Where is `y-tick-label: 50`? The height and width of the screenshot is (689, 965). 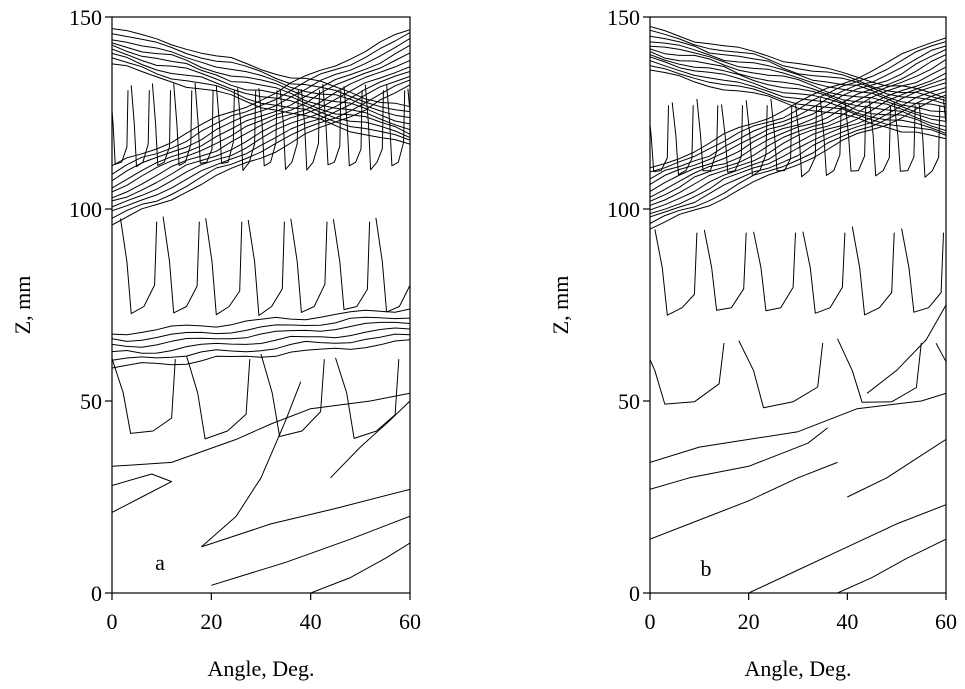 y-tick-label: 50 is located at coordinates (91, 401).